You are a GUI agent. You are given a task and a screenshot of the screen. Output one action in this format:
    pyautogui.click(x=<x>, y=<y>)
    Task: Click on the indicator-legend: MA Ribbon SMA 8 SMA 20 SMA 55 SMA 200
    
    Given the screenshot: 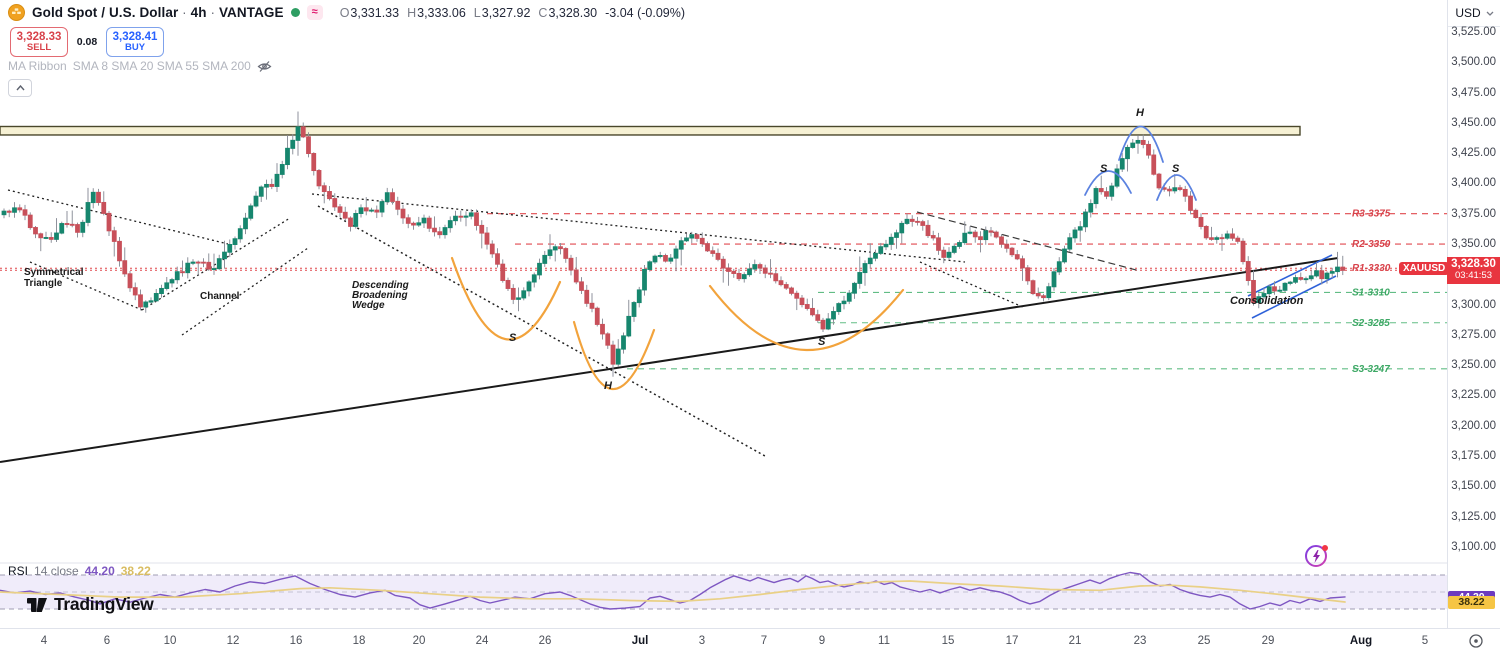 What is the action you would take?
    pyautogui.click(x=140, y=66)
    